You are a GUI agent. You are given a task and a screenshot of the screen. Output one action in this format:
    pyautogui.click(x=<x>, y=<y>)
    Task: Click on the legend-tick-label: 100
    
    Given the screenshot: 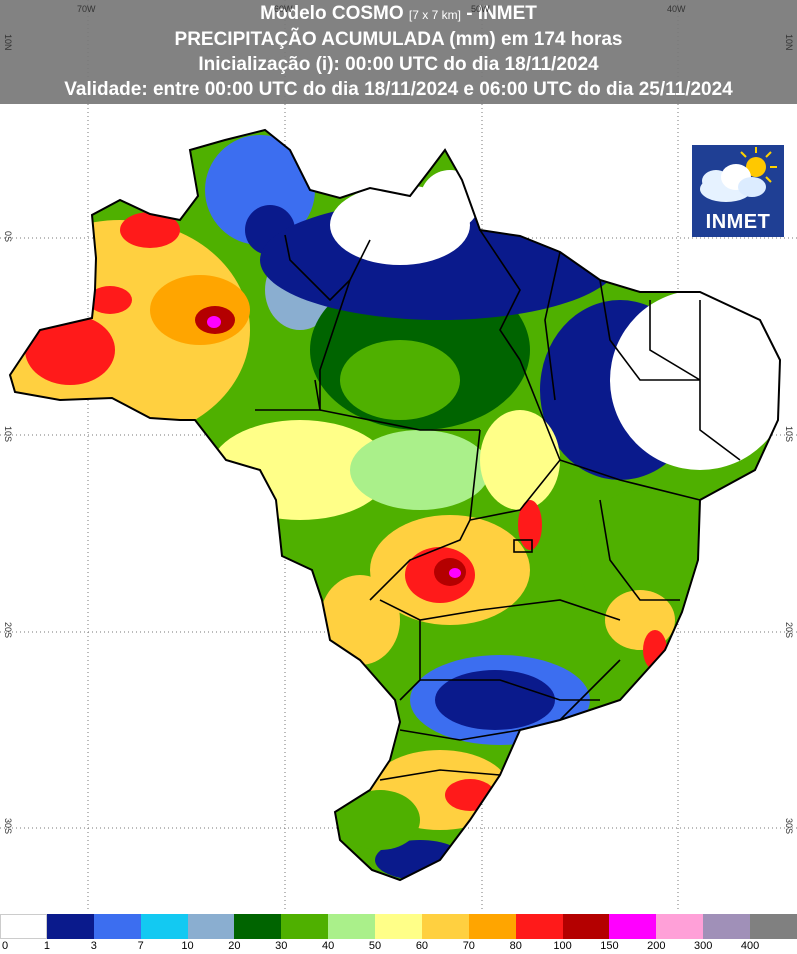 What is the action you would take?
    pyautogui.click(x=562, y=946)
    